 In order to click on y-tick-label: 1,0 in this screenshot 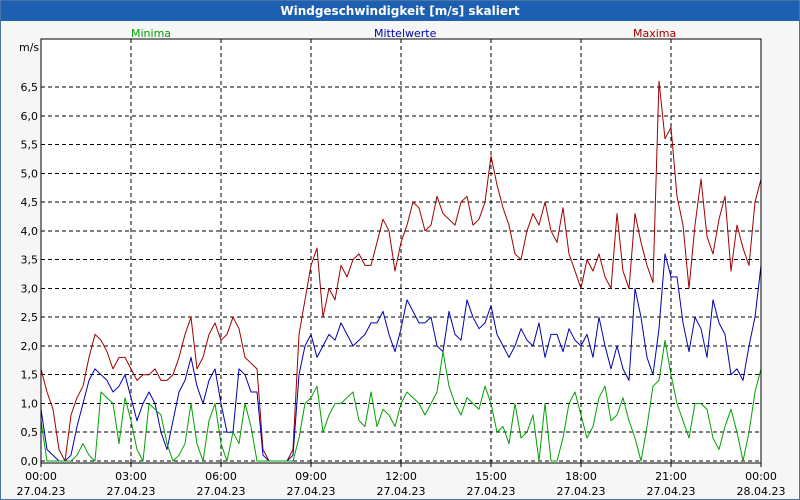, I will do `click(30, 403)`.